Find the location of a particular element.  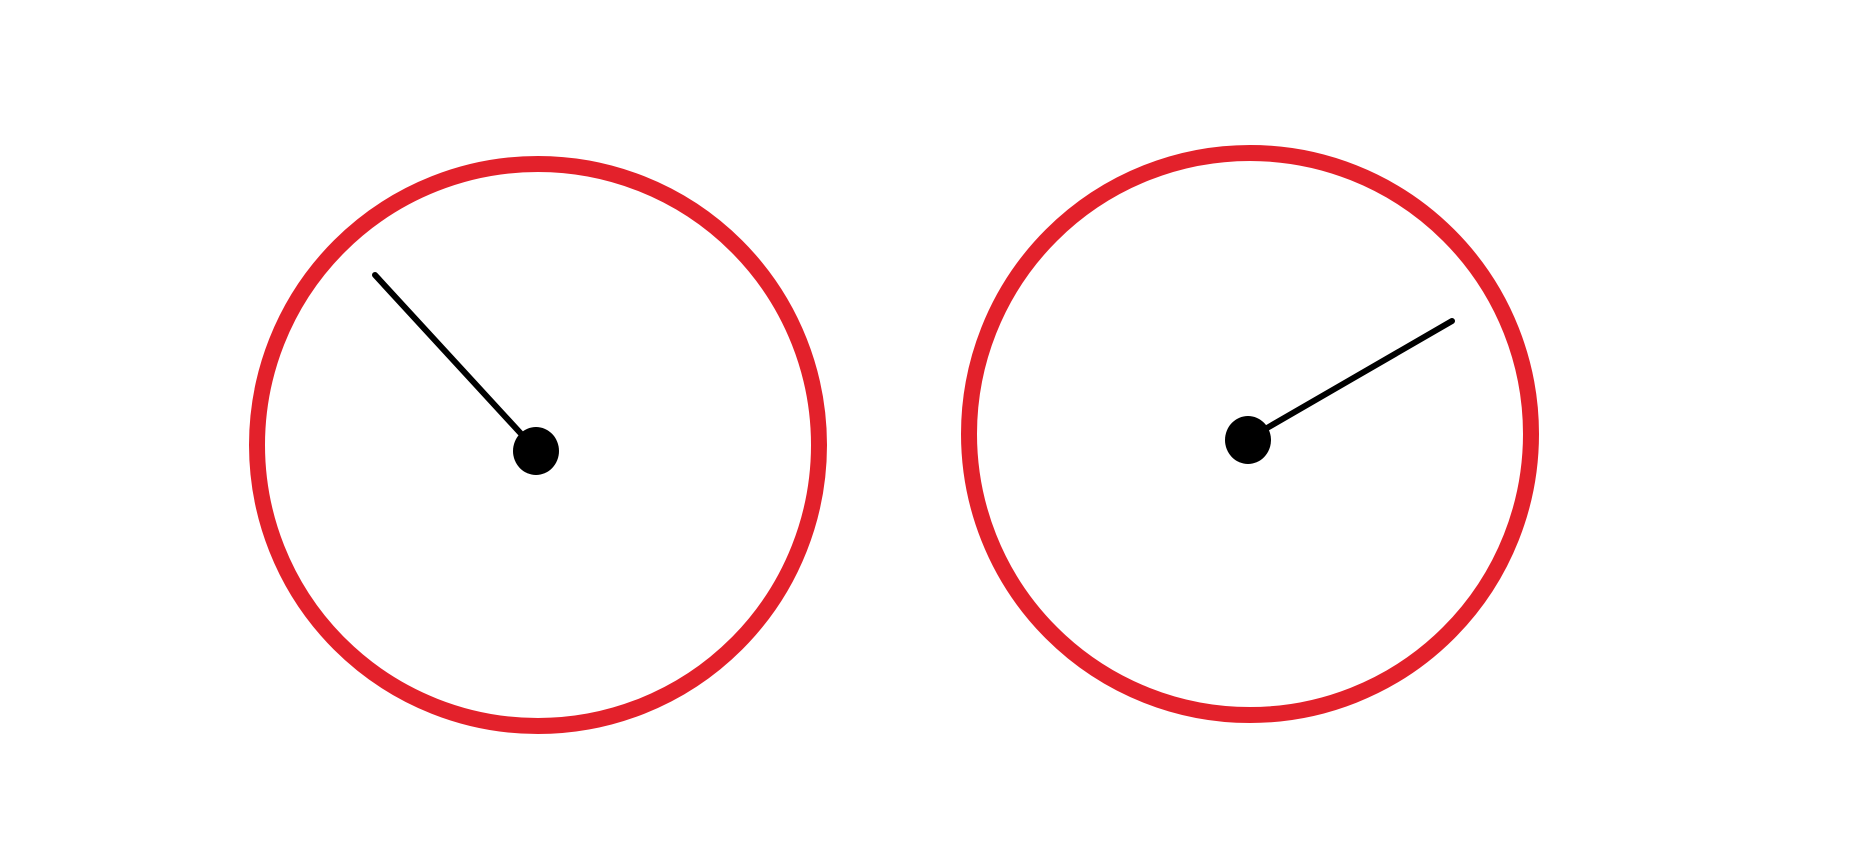

left-dial-hand is located at coordinates (455, 362).